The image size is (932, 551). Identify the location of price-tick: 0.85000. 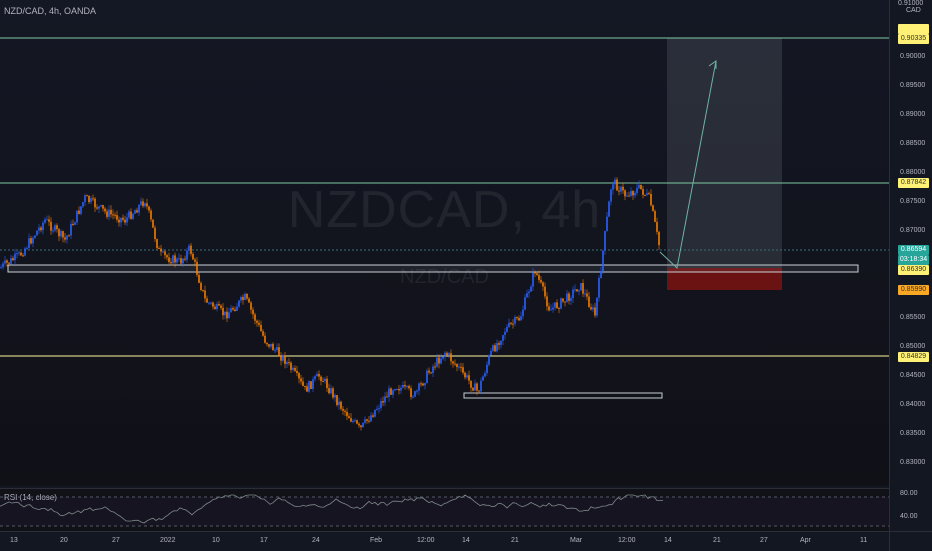
(913, 346).